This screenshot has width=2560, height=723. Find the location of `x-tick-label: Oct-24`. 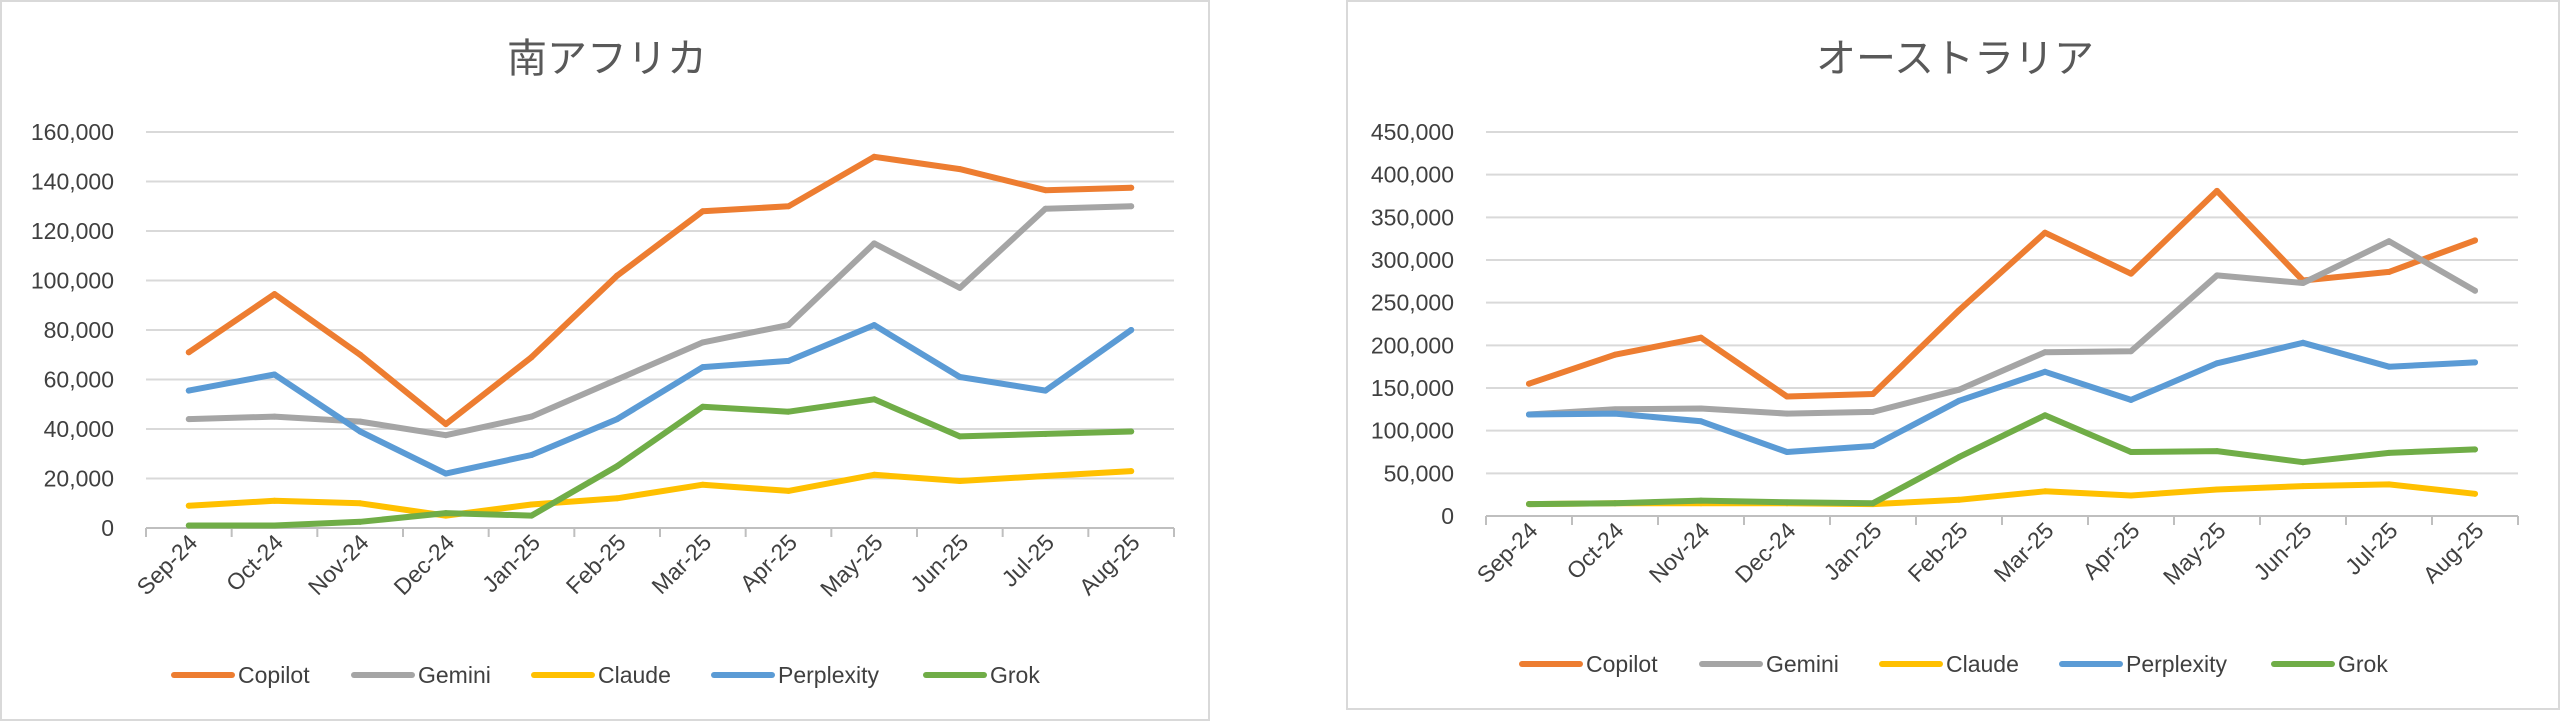

x-tick-label: Oct-24 is located at coordinates (1594, 550).